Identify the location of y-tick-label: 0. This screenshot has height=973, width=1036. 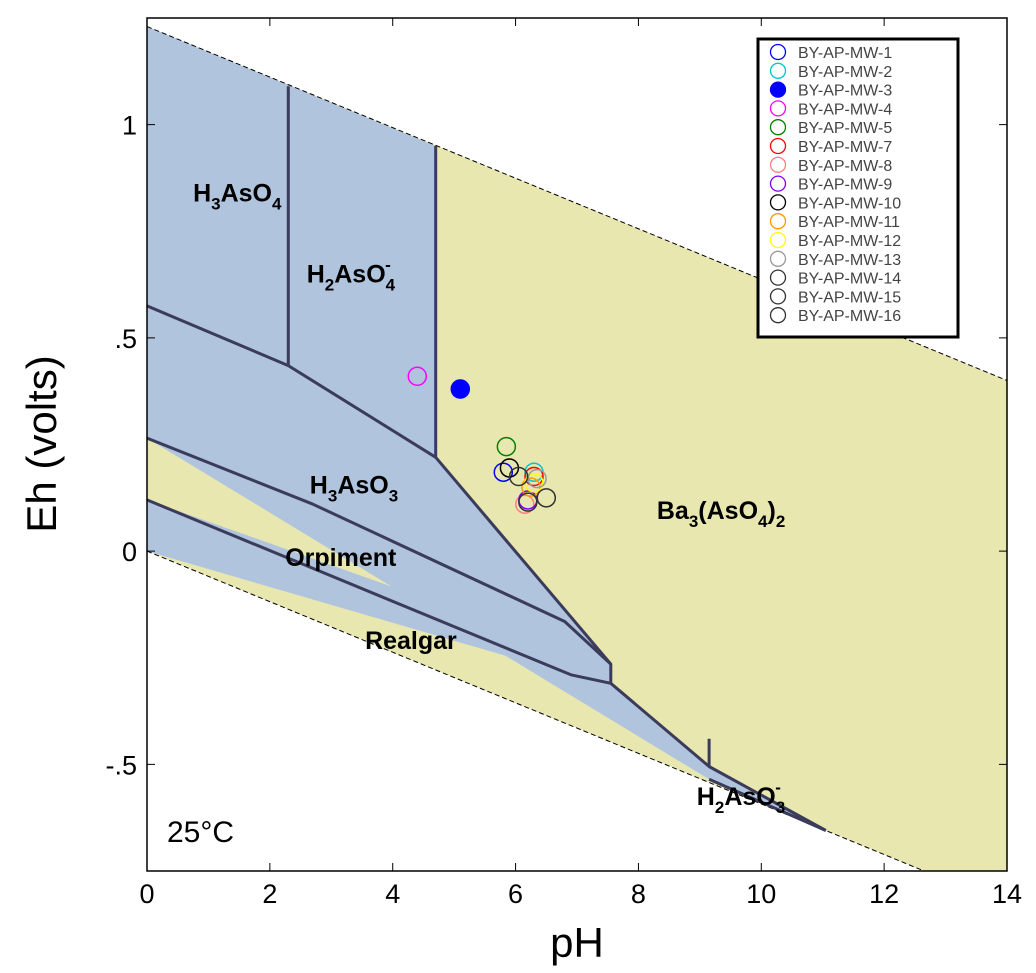
(129, 552).